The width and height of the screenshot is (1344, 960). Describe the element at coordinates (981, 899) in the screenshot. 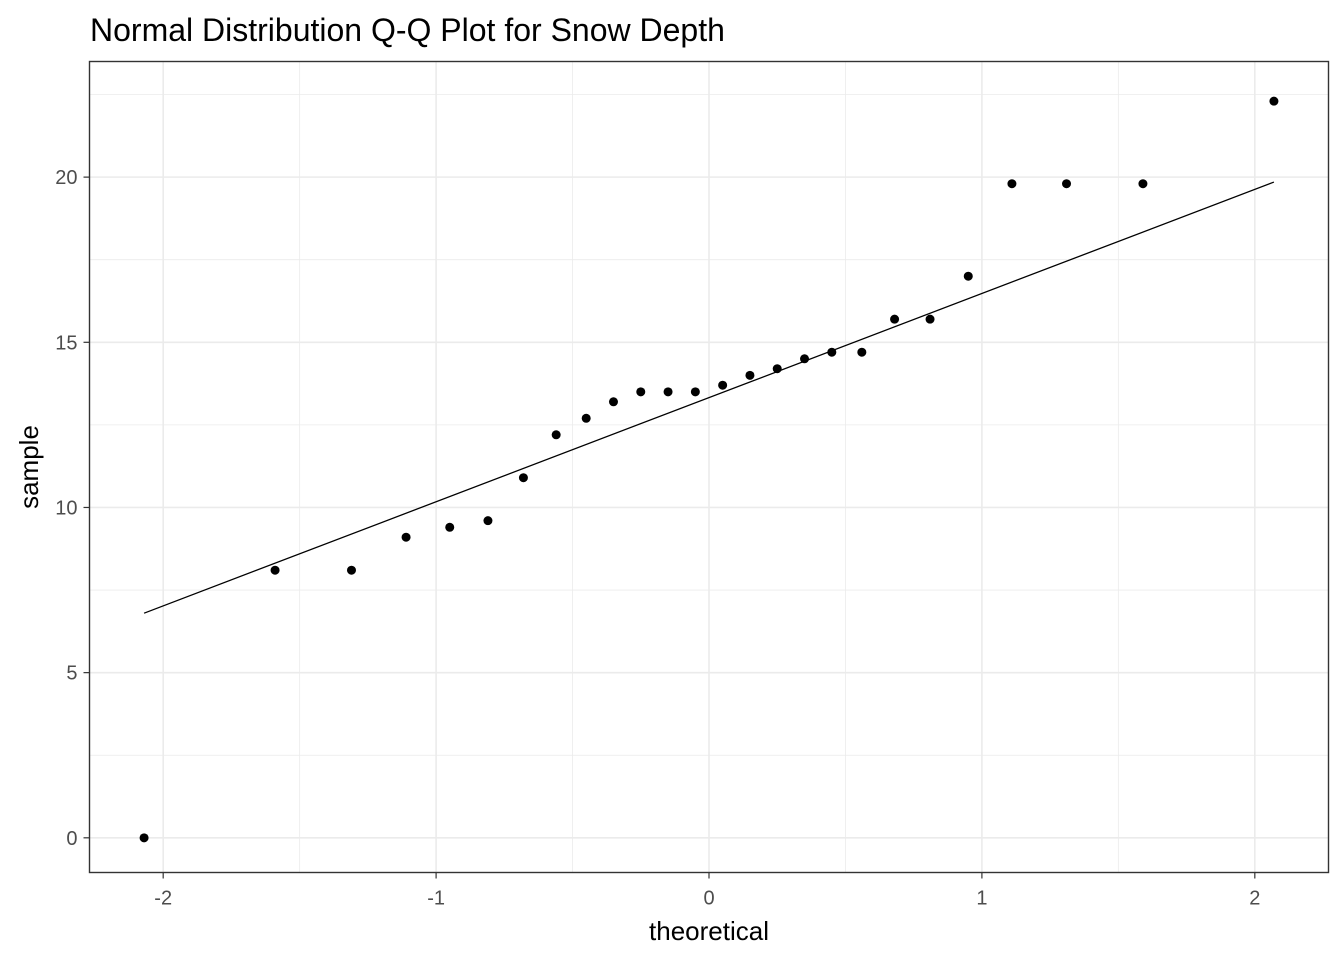

I see `x-tick-label: 1` at that location.